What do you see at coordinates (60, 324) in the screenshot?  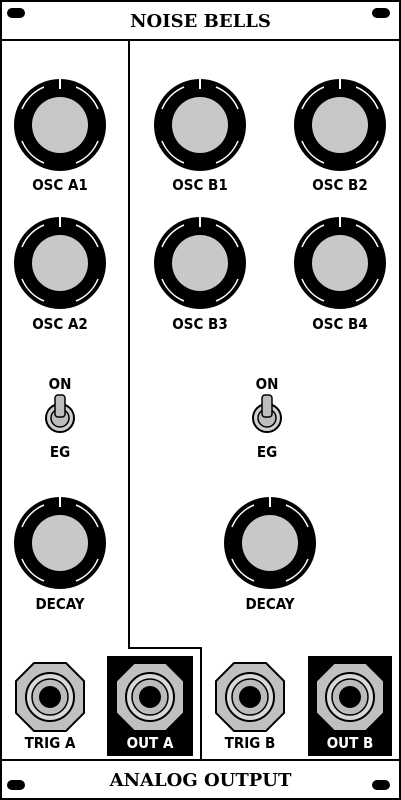 I see `knob-label-osc-a2: OSC A2` at bounding box center [60, 324].